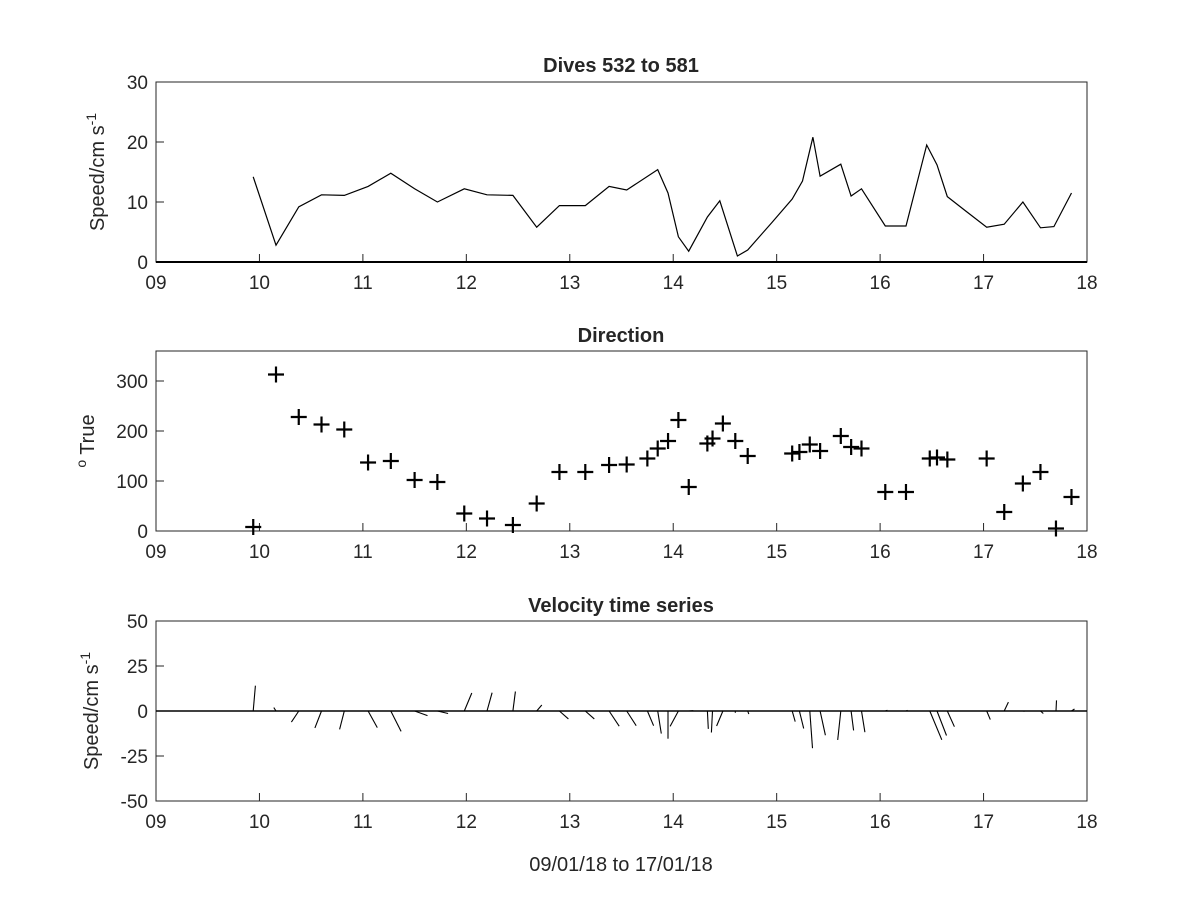 The width and height of the screenshot is (1200, 900). What do you see at coordinates (621, 606) in the screenshot?
I see `velocity-panel-title: Velocity time series` at bounding box center [621, 606].